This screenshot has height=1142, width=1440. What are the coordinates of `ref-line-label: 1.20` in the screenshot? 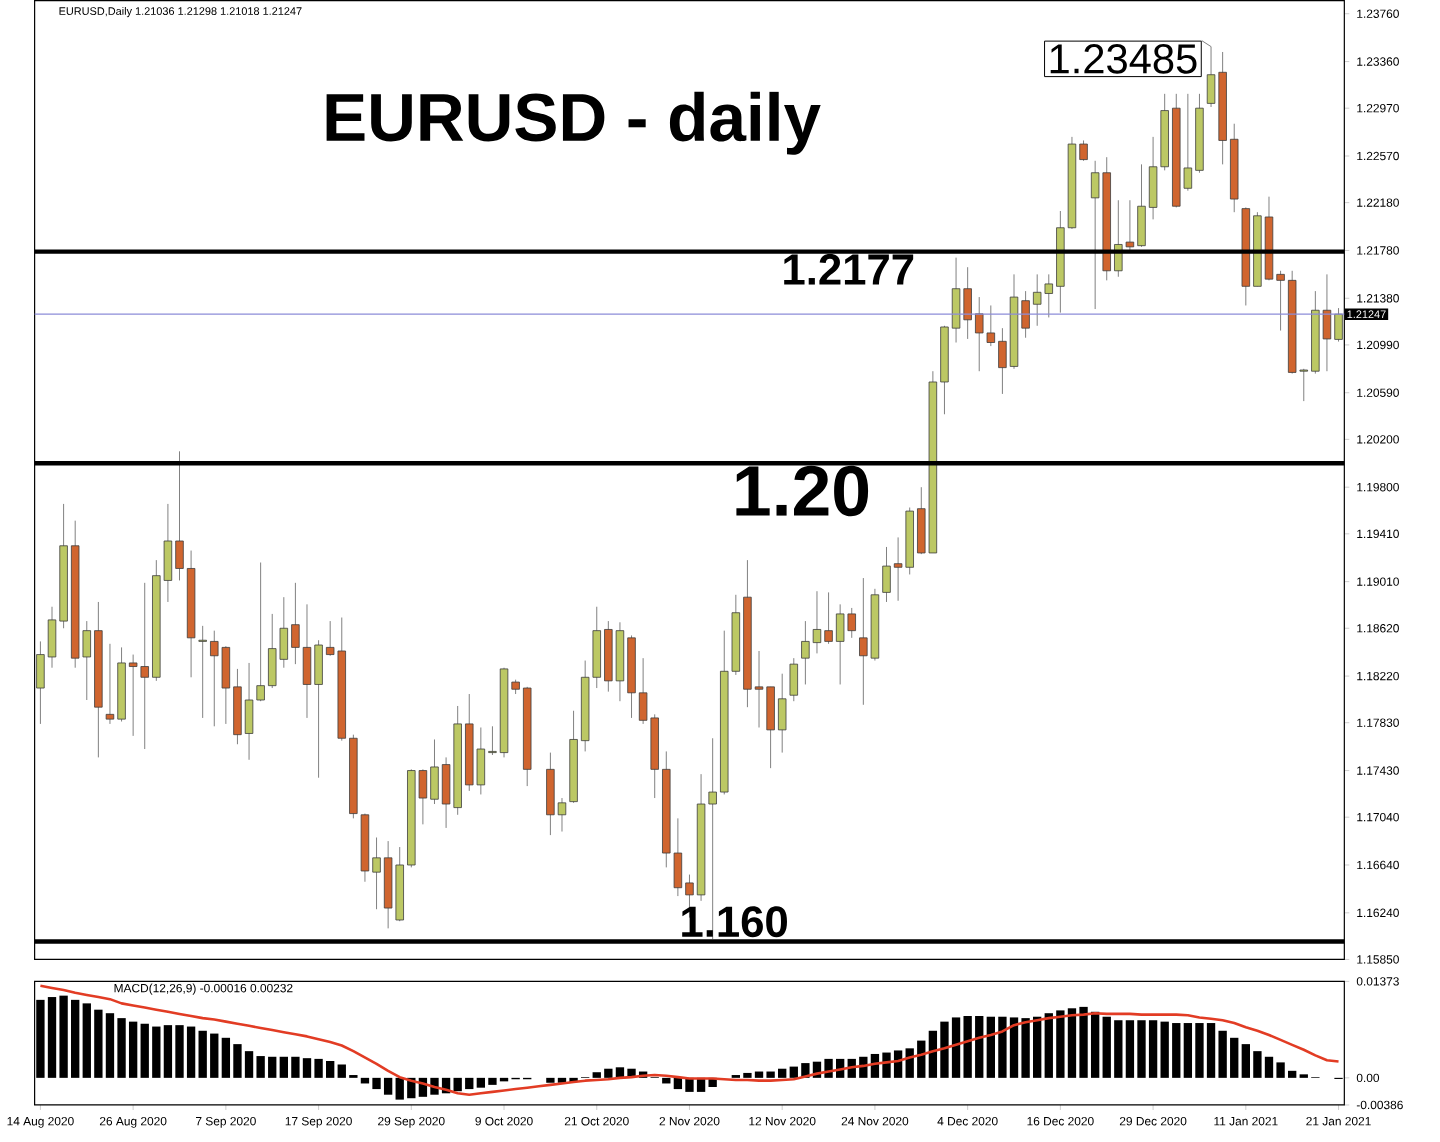 It's located at (802, 490).